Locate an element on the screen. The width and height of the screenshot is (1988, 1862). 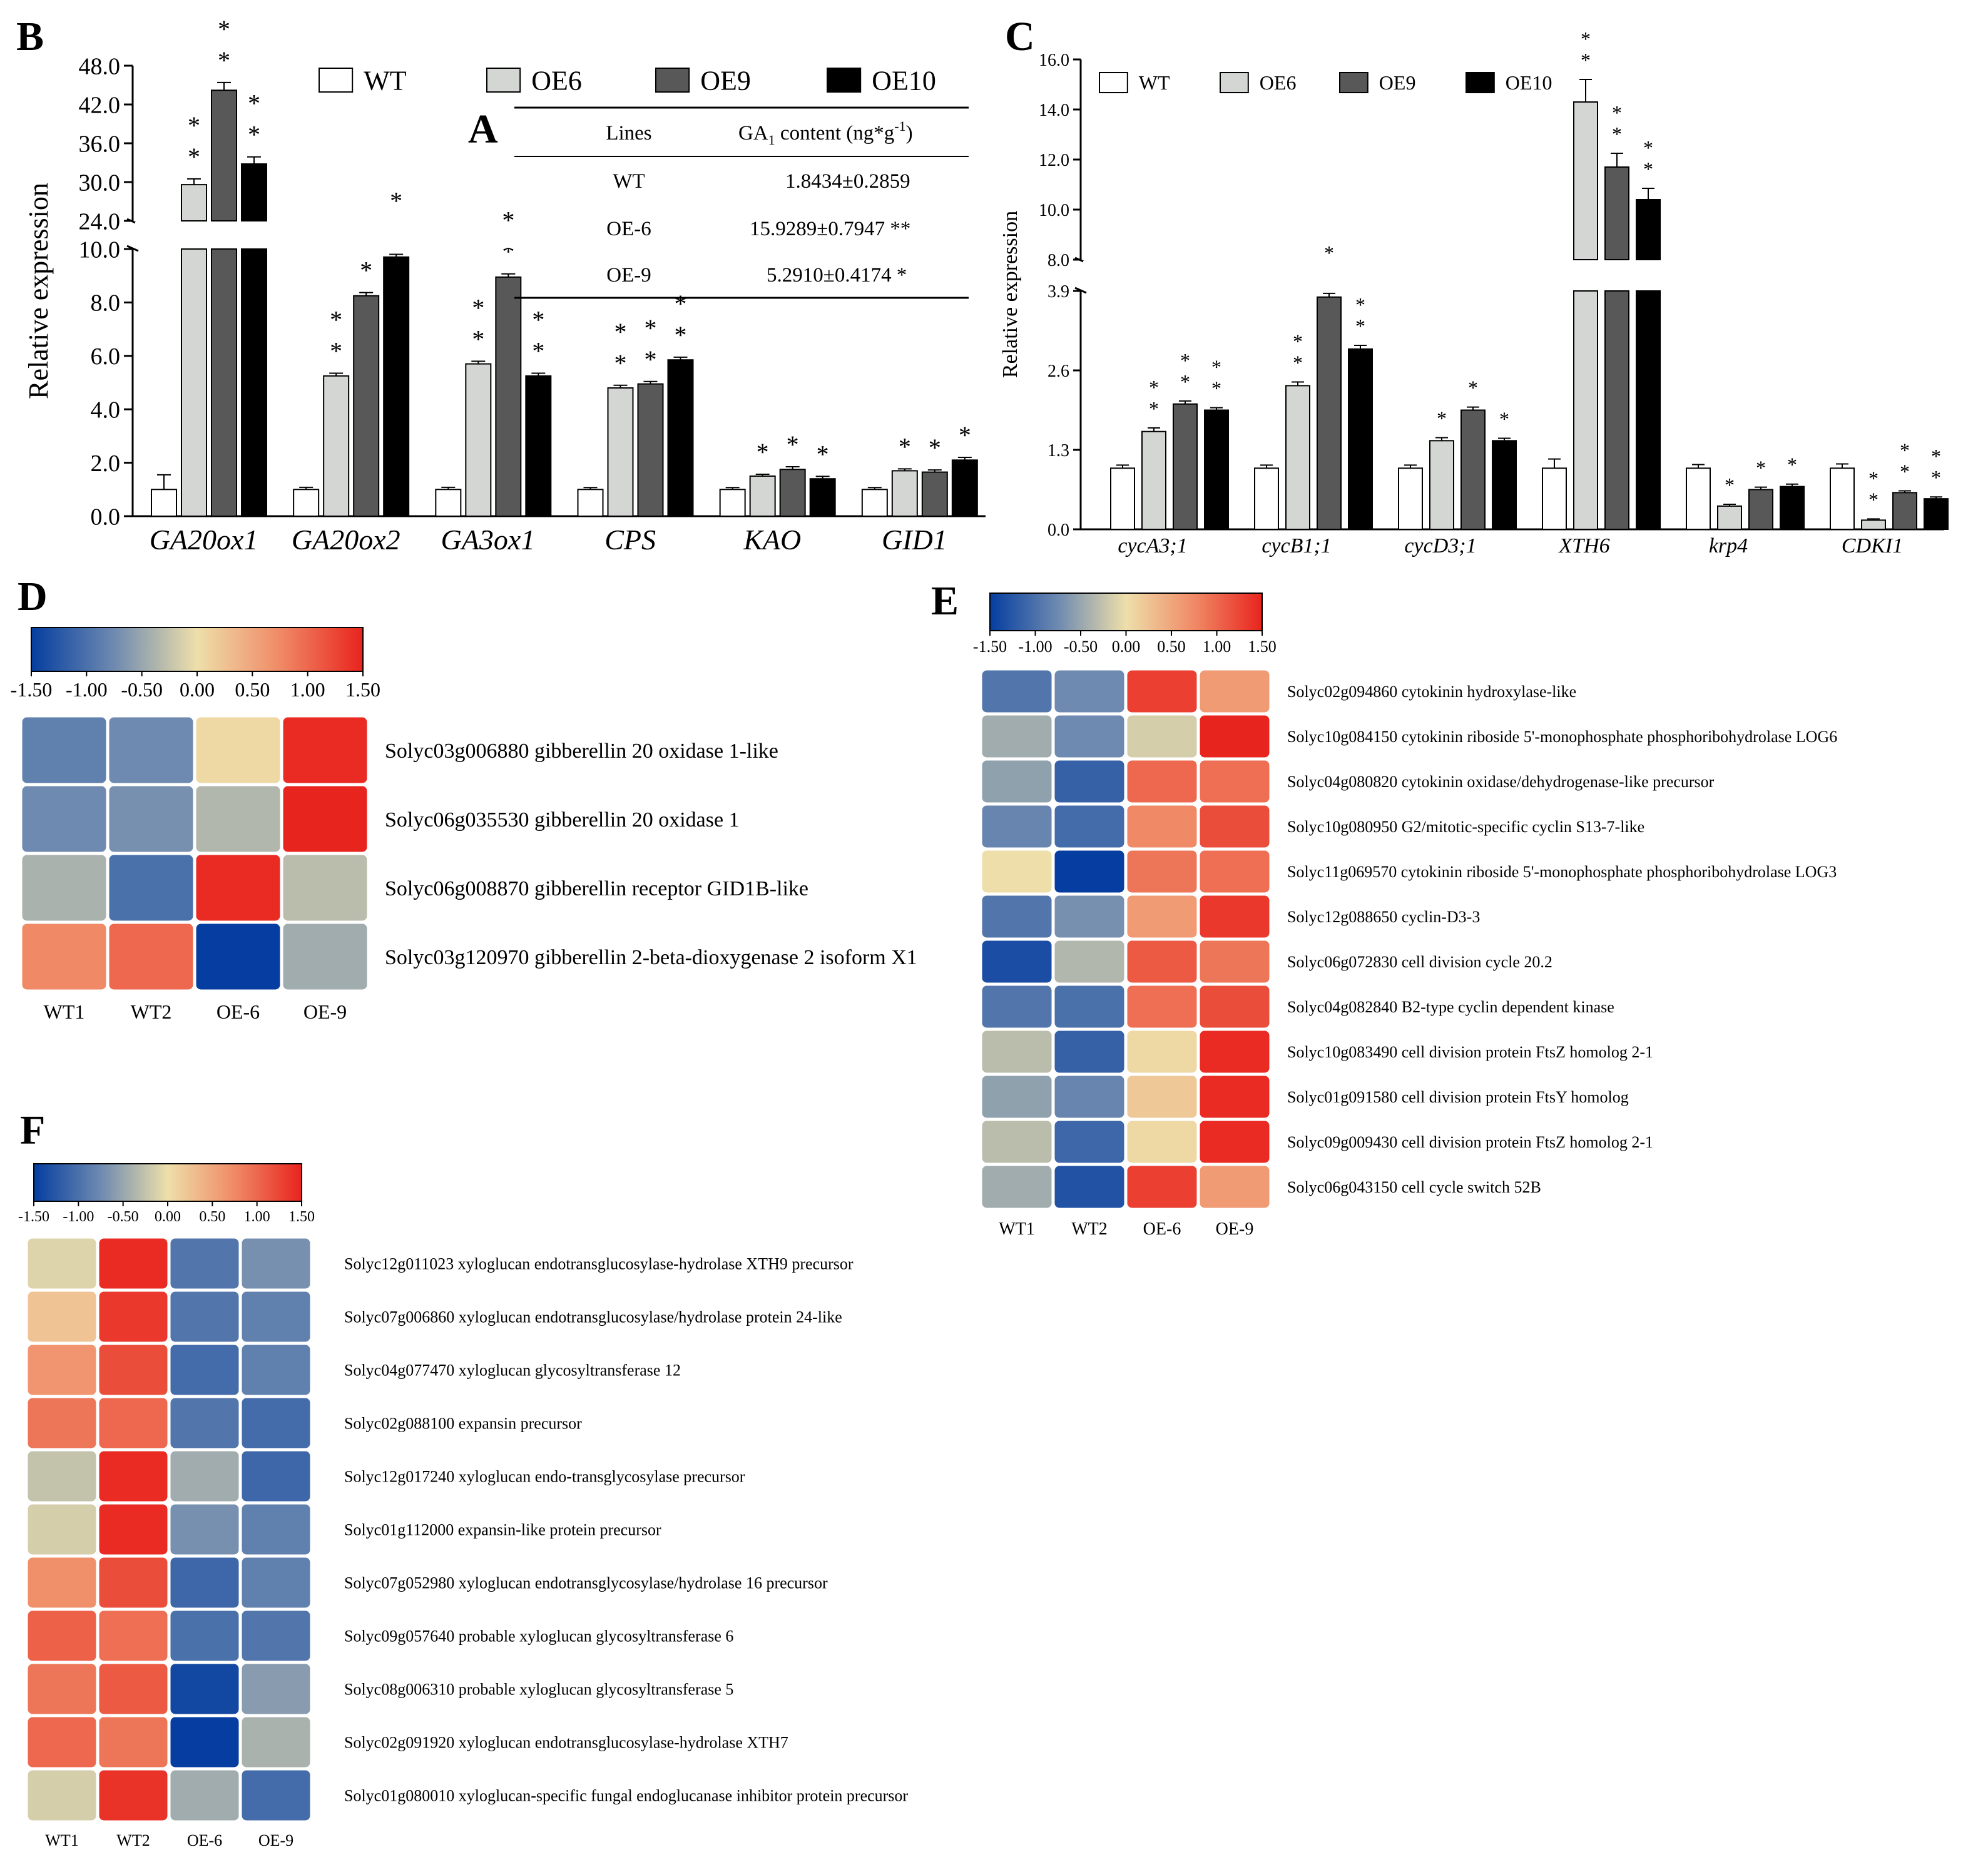
color-scale-bar is located at coordinates (197, 649).